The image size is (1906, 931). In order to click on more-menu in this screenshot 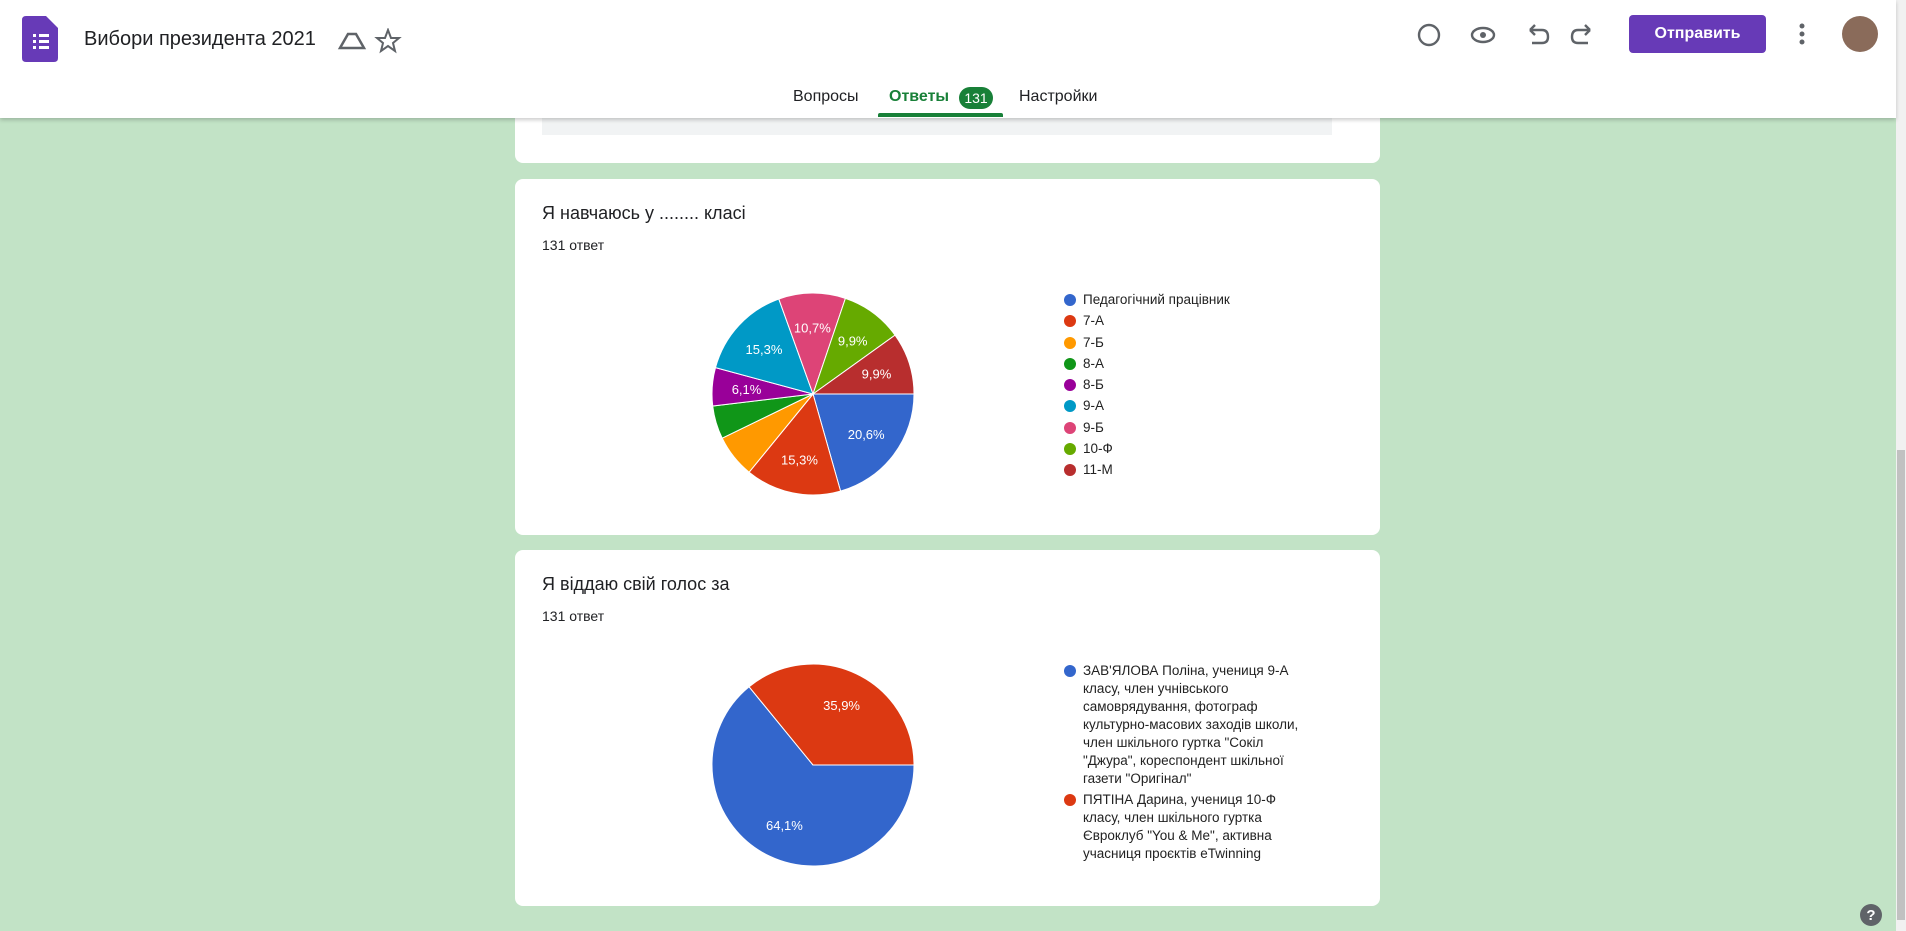, I will do `click(1802, 34)`.